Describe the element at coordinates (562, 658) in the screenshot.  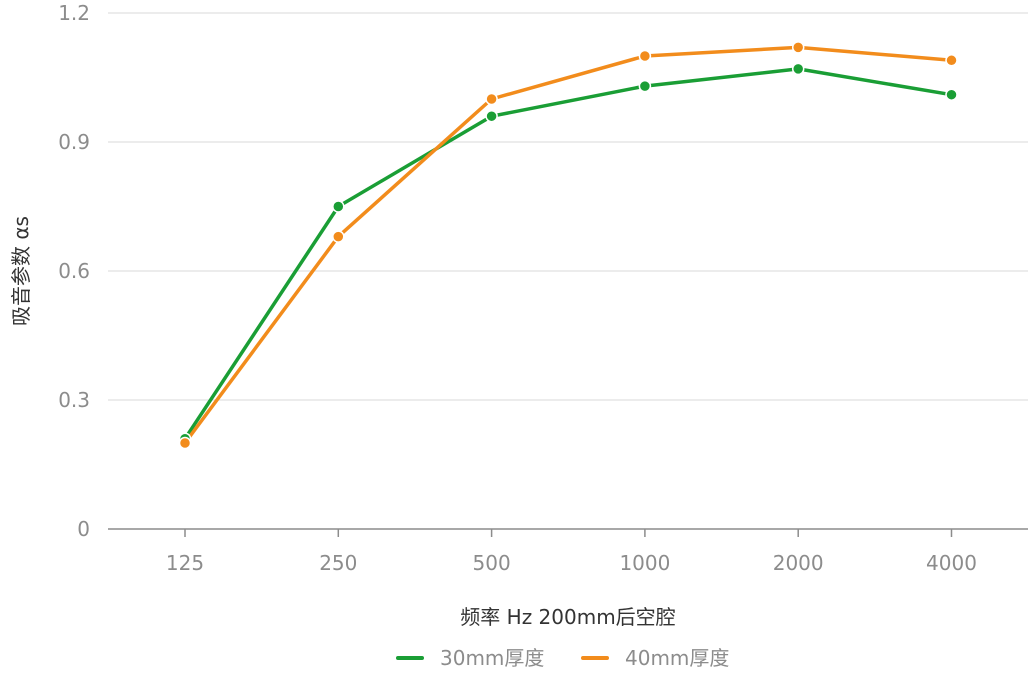
I see `legend: 30mm厚度 40mm厚度` at that location.